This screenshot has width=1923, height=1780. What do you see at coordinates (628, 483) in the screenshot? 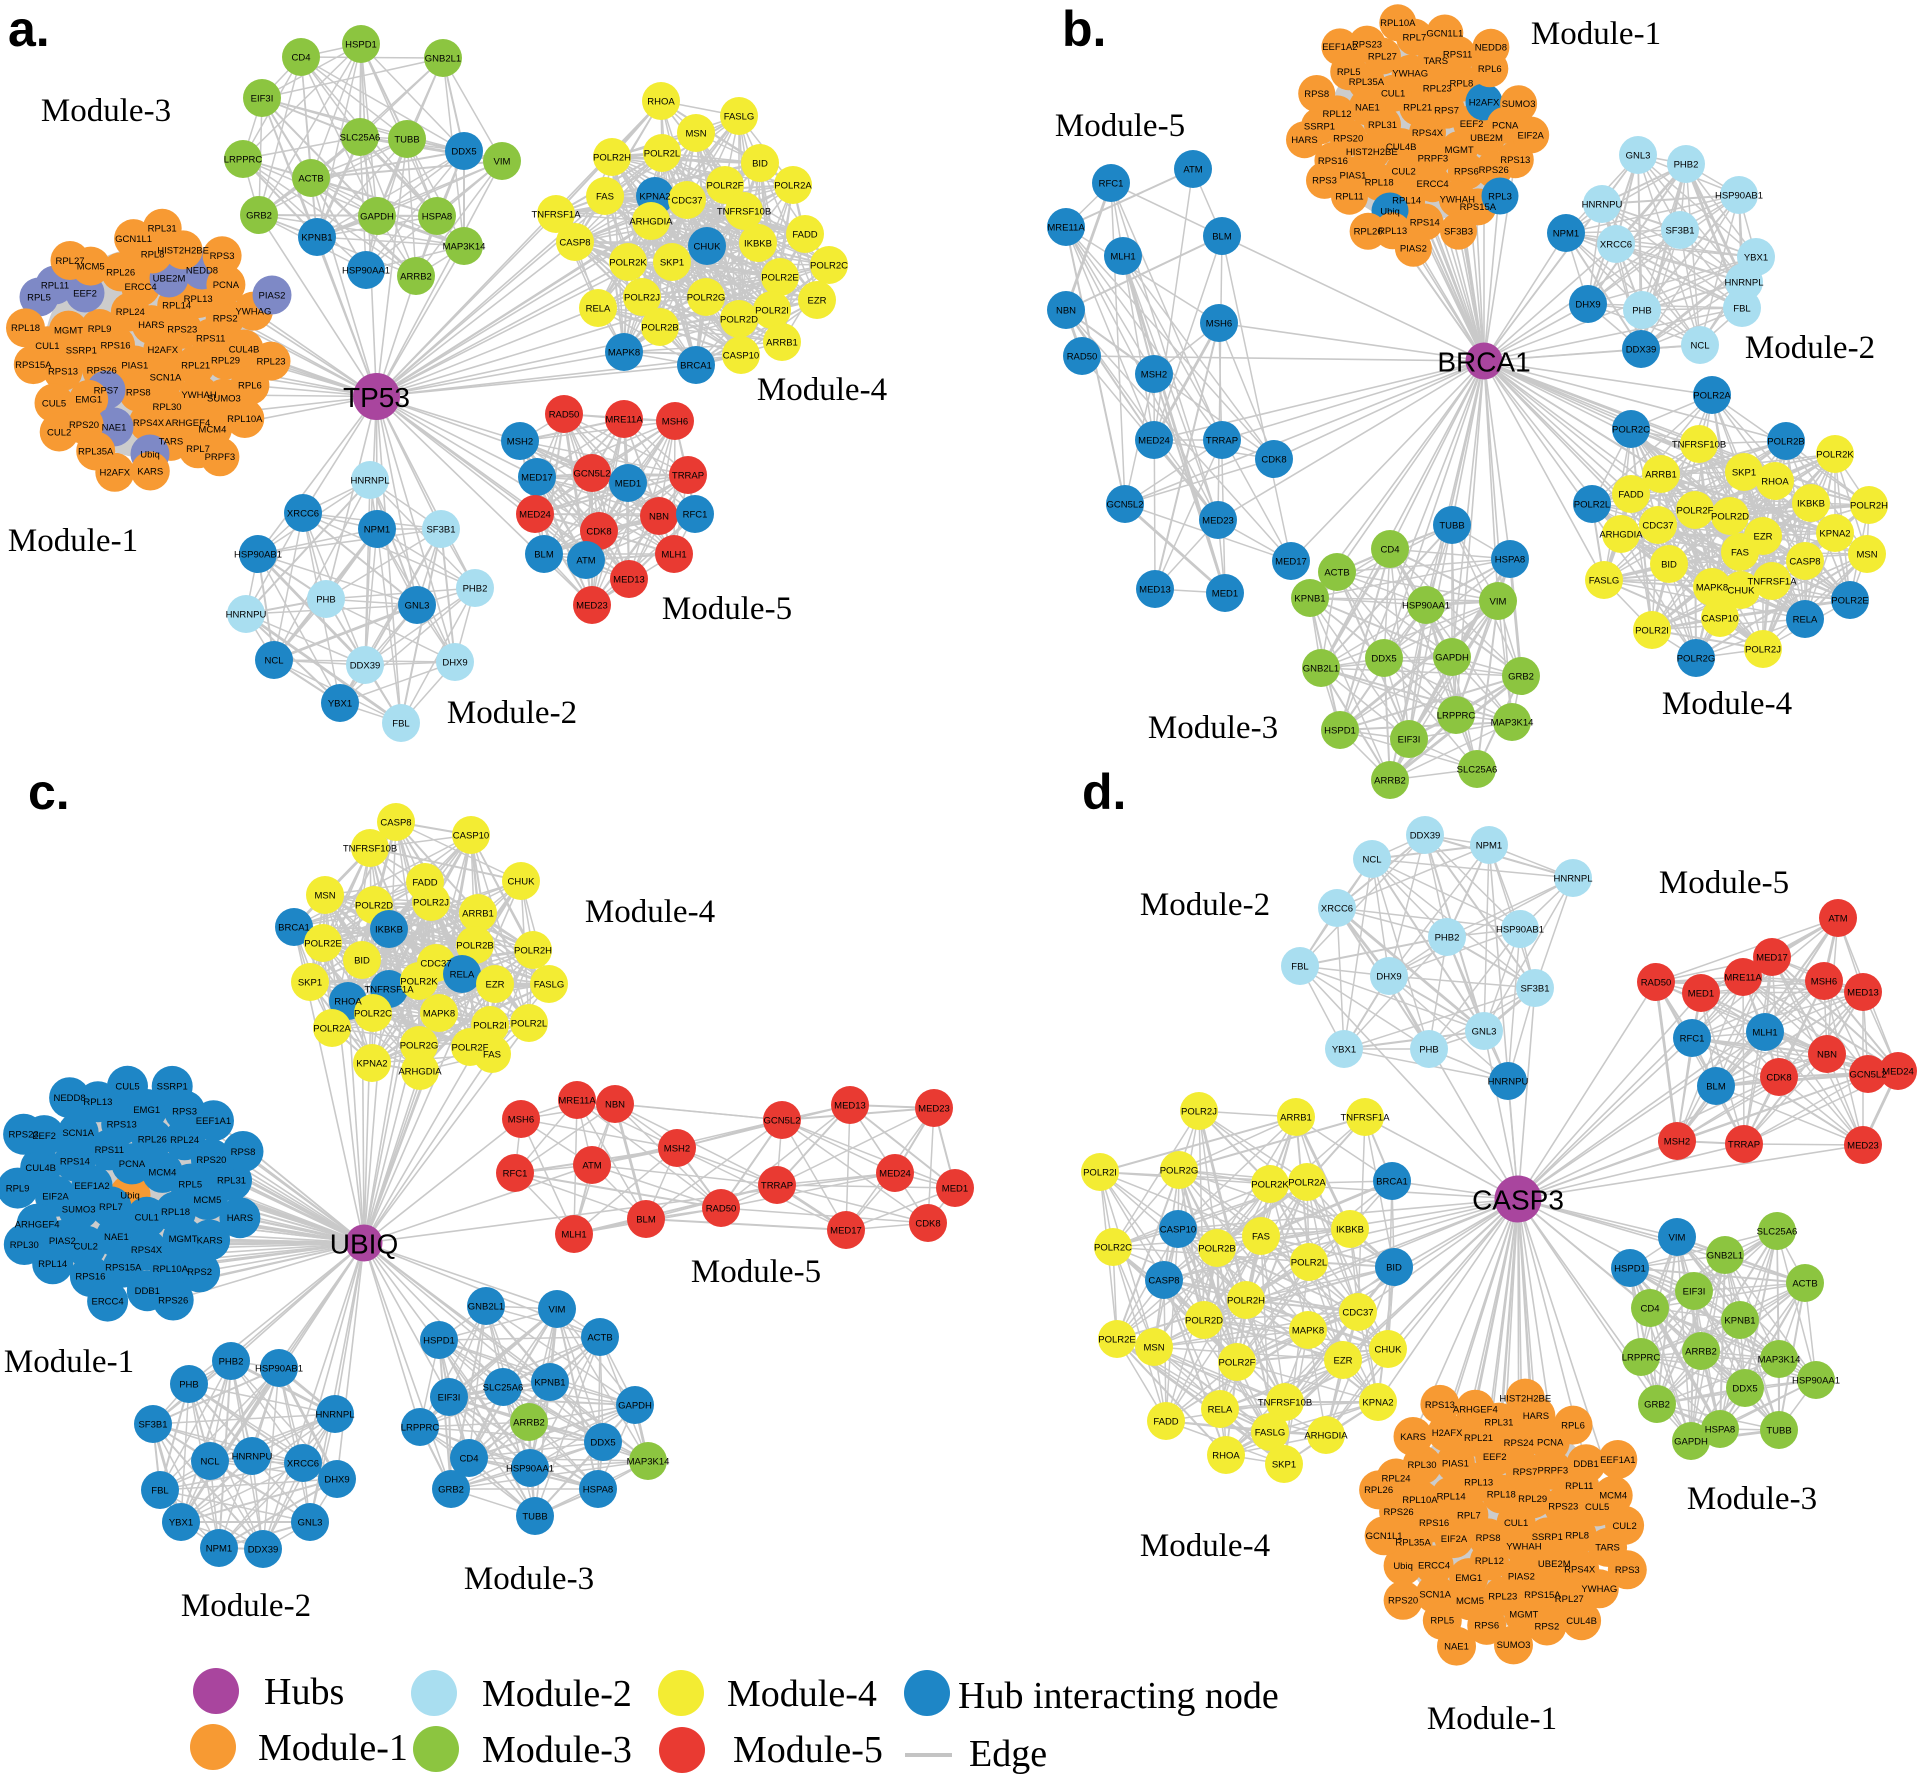
I see `svg-text: MED1` at bounding box center [628, 483].